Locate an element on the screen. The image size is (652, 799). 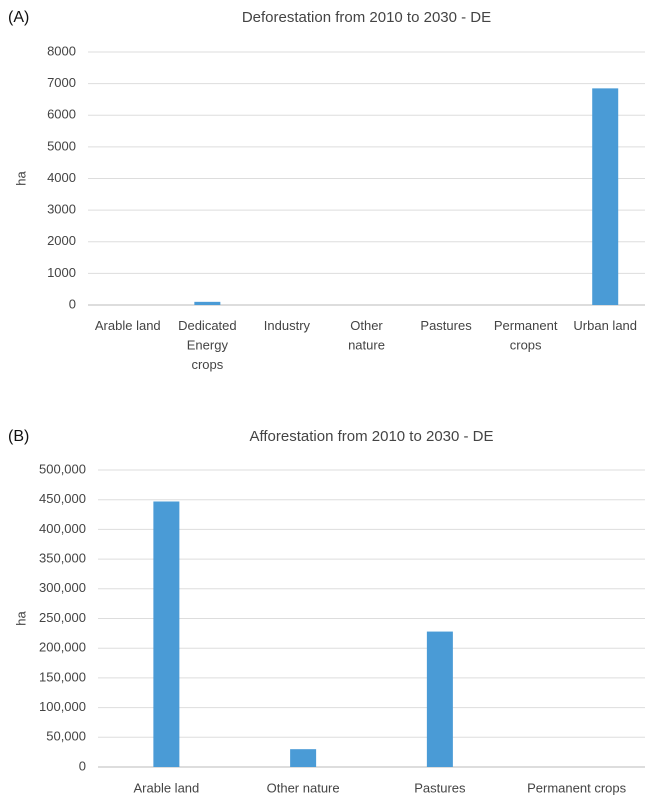
y-tick-label: 200,000 is located at coordinates (62, 647).